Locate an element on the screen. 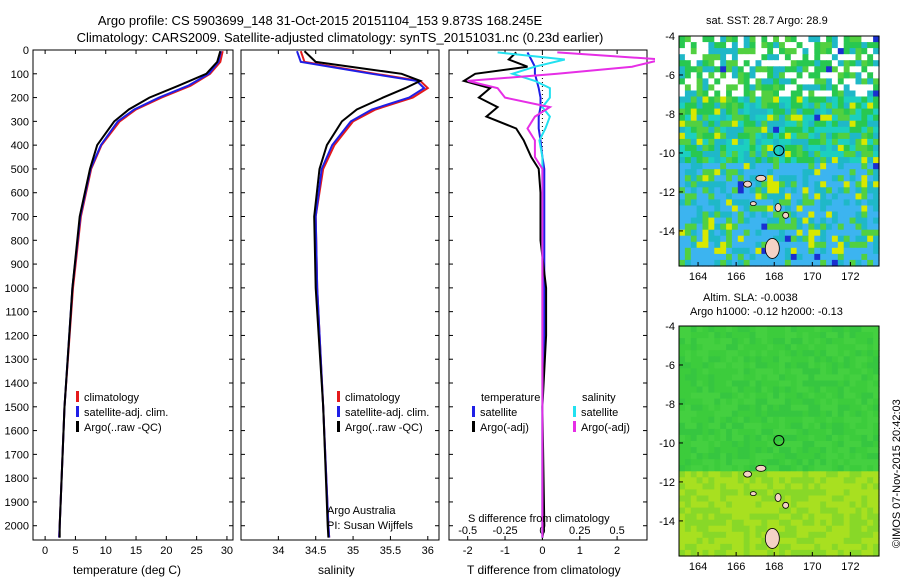  credit-line-1: Argo Australia is located at coordinates (361, 511).